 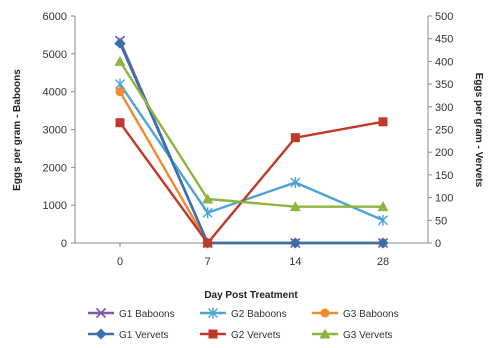 I want to click on y-tick-label-right: 0, so click(x=438, y=244).